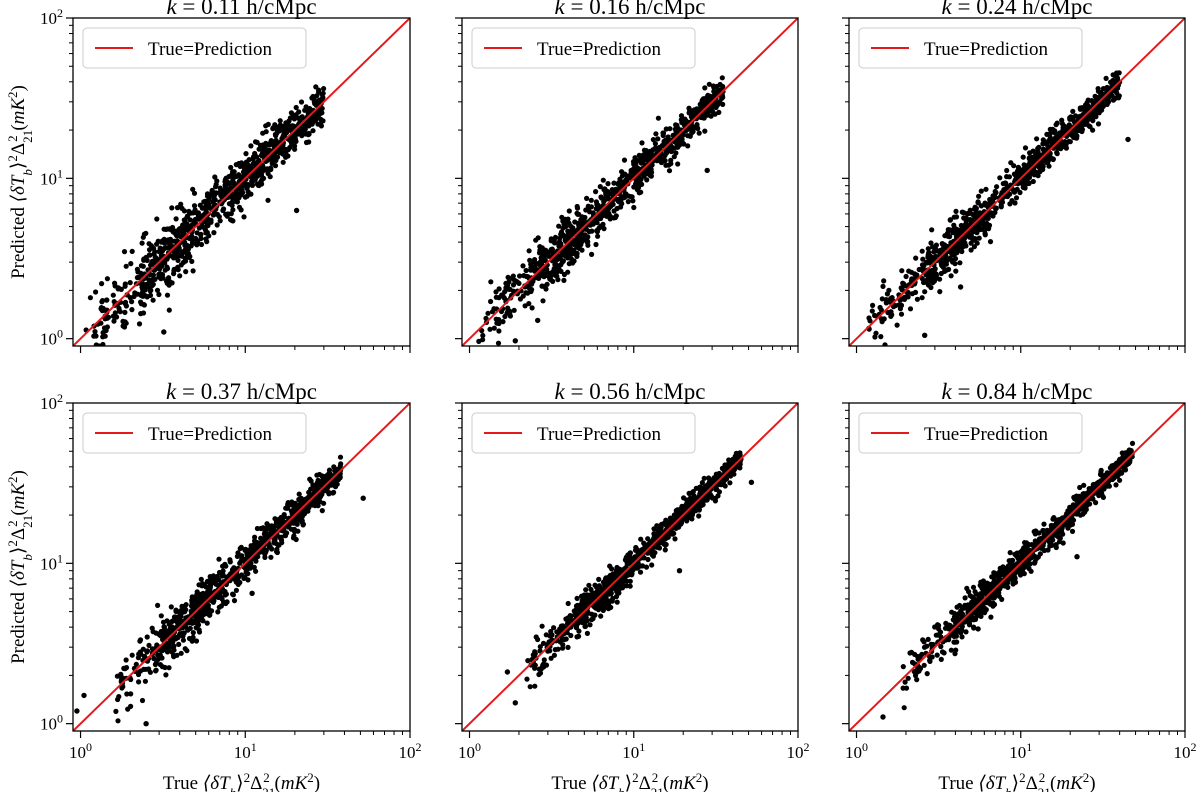 Image resolution: width=1200 pixels, height=792 pixels. Describe the element at coordinates (986, 49) in the screenshot. I see `legend-label: True=Prediction` at that location.